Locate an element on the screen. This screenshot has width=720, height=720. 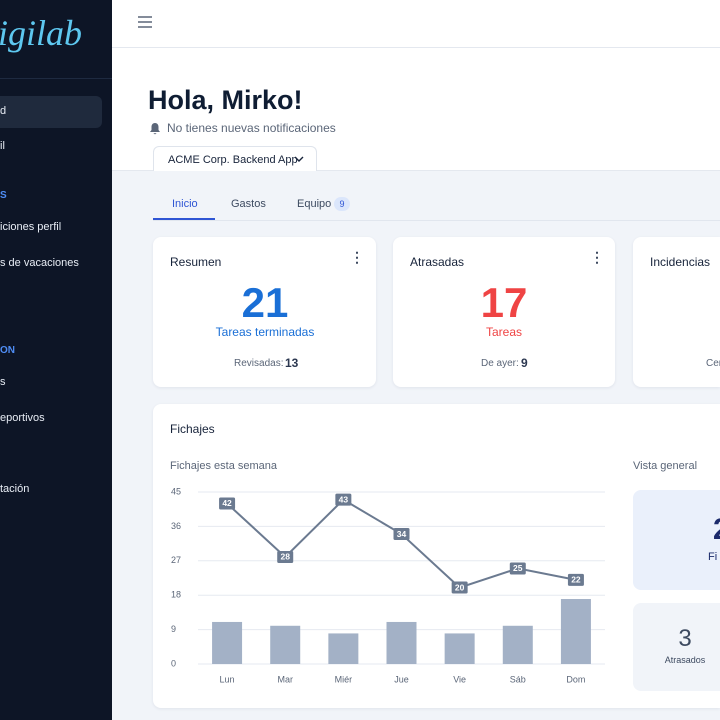
y-tick-label: 36 is located at coordinates (176, 526).